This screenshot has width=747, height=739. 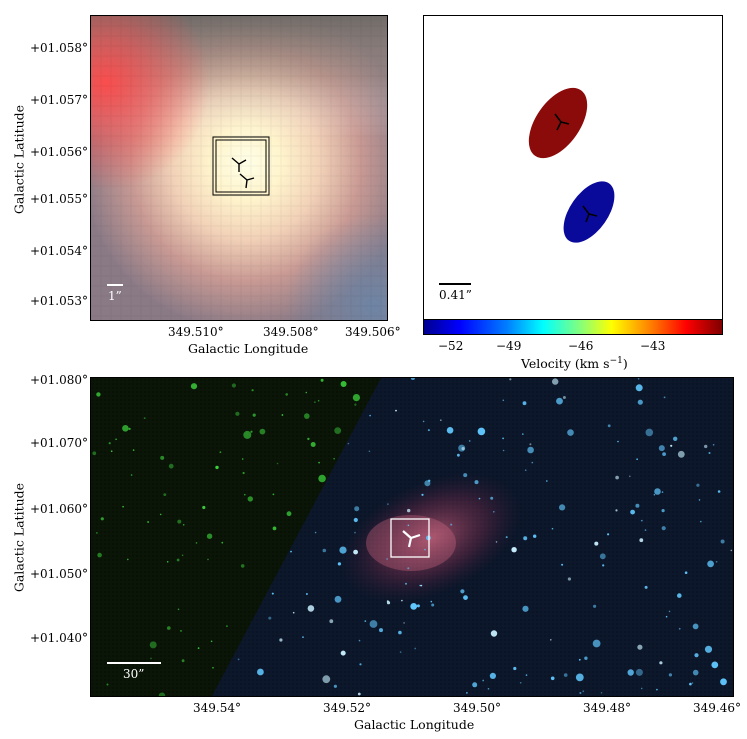 What do you see at coordinates (134, 674) in the screenshot?
I see `panel-c-scalebar-label: 30”` at bounding box center [134, 674].